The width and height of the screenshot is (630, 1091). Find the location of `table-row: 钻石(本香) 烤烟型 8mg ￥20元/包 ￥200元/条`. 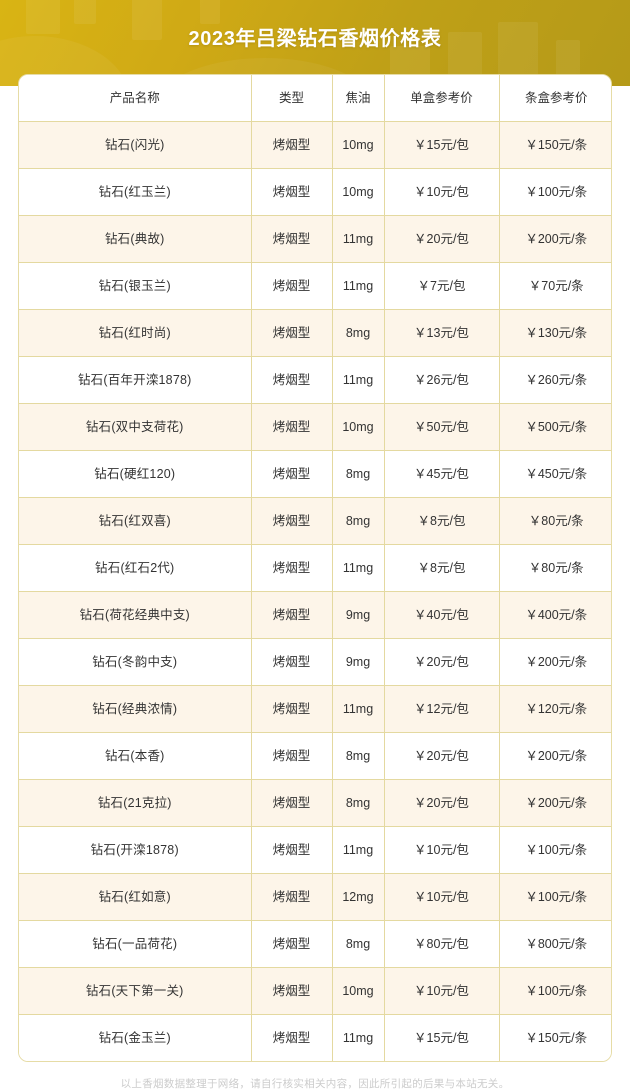

table-row: 钻石(本香) 烤烟型 8mg ￥20元/包 ￥200元/条 is located at coordinates (315, 756).